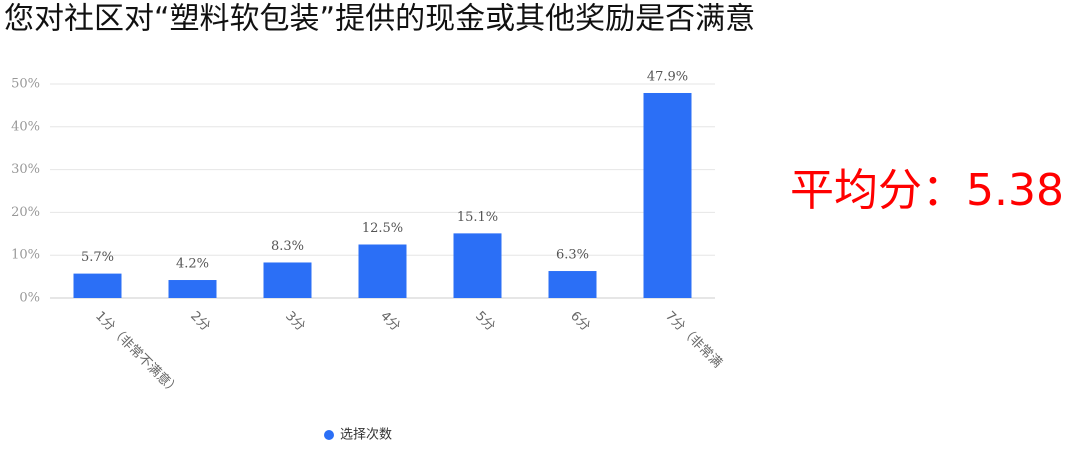 This screenshot has height=454, width=1080. Describe the element at coordinates (25, 169) in the screenshot. I see `y-tick-label: 30%` at that location.